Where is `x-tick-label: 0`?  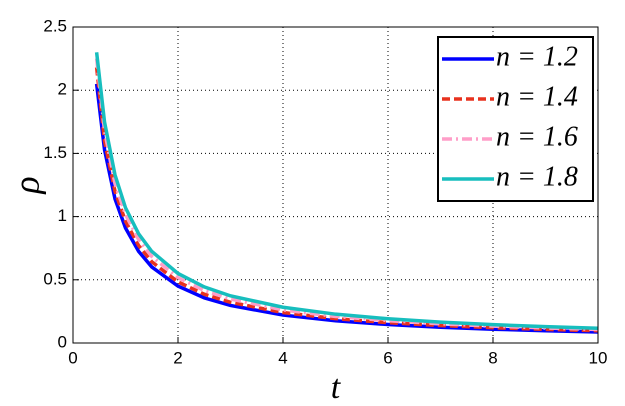
x-tick-label: 0 is located at coordinates (72, 357).